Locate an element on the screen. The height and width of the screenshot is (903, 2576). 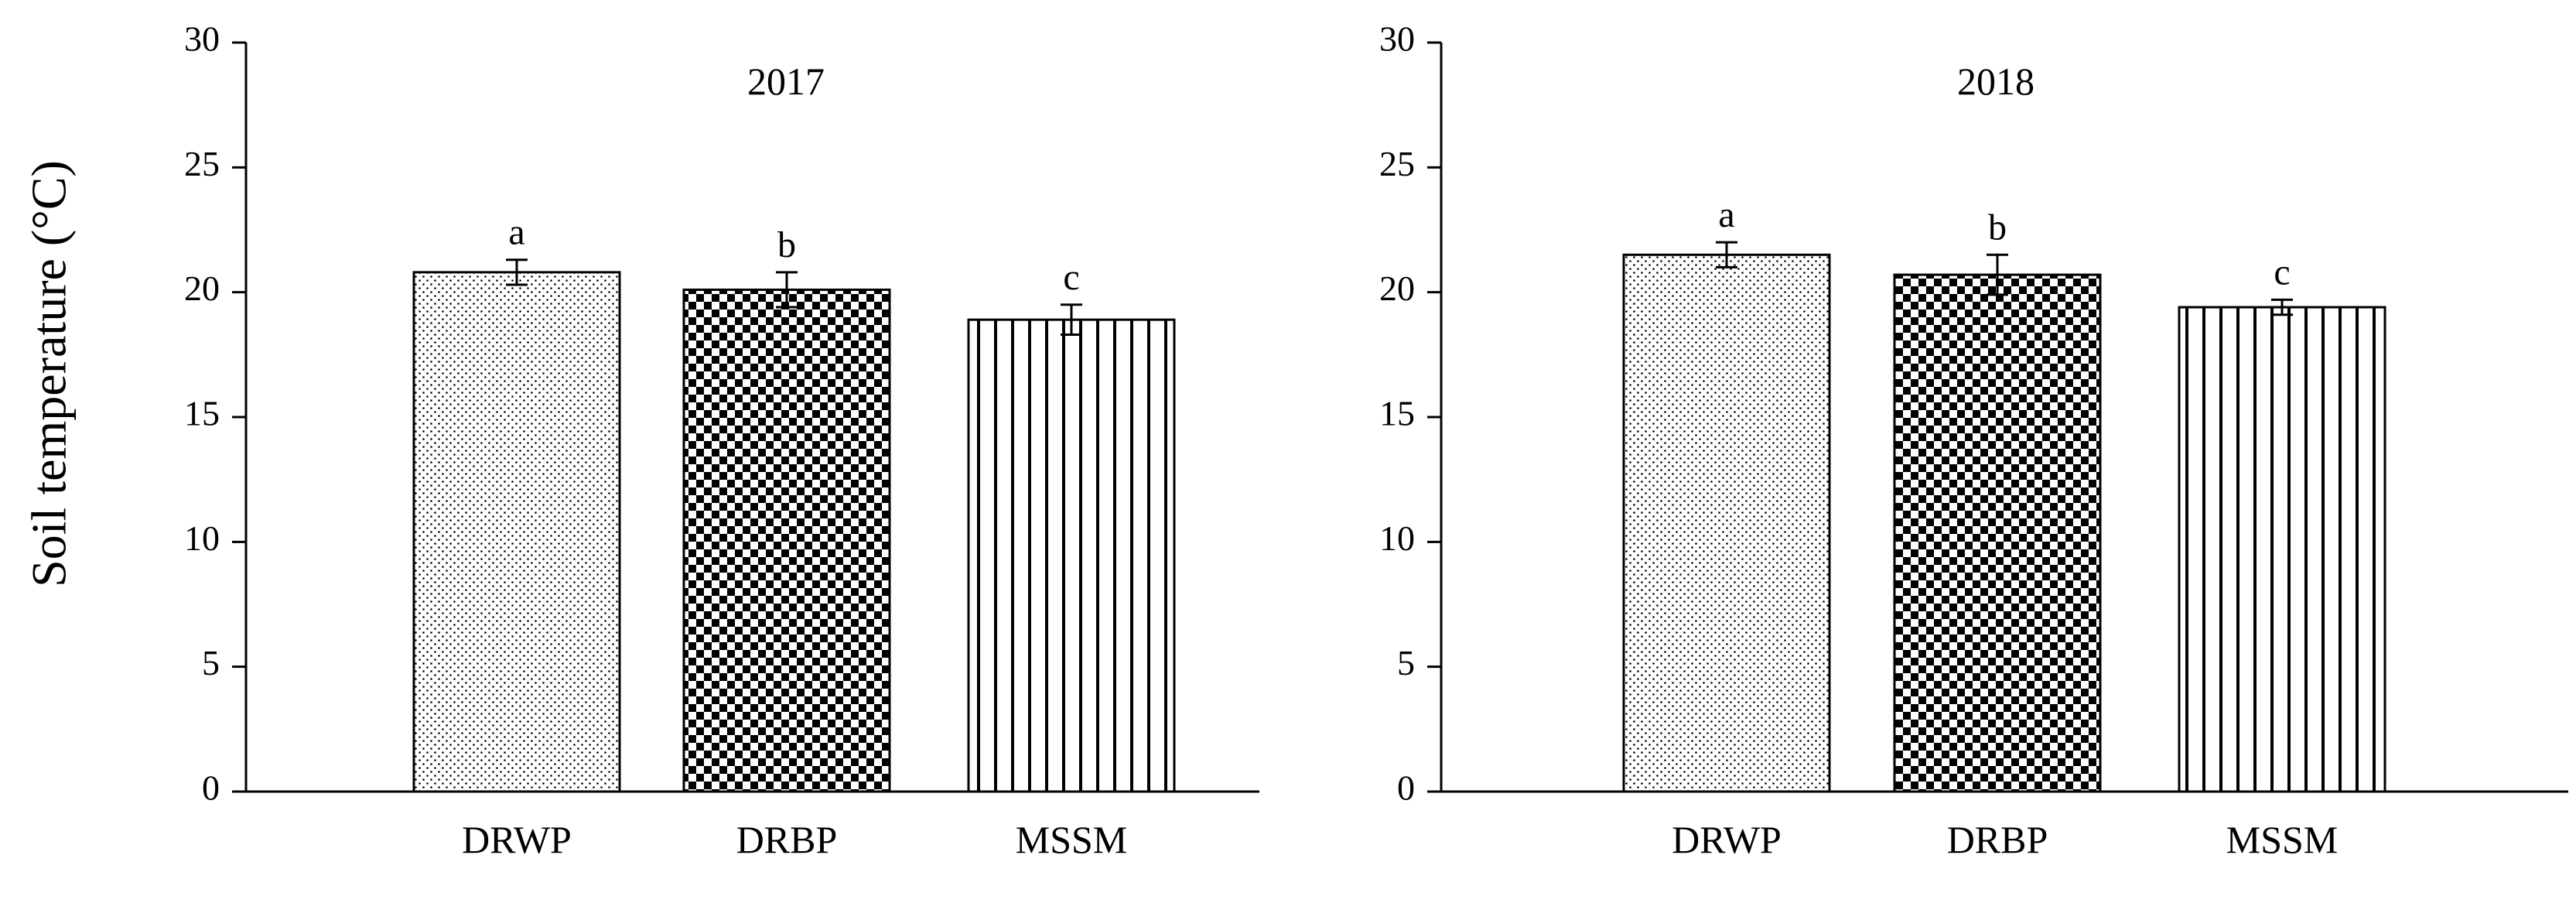
panel-title-2018: 2018 is located at coordinates (1995, 81).